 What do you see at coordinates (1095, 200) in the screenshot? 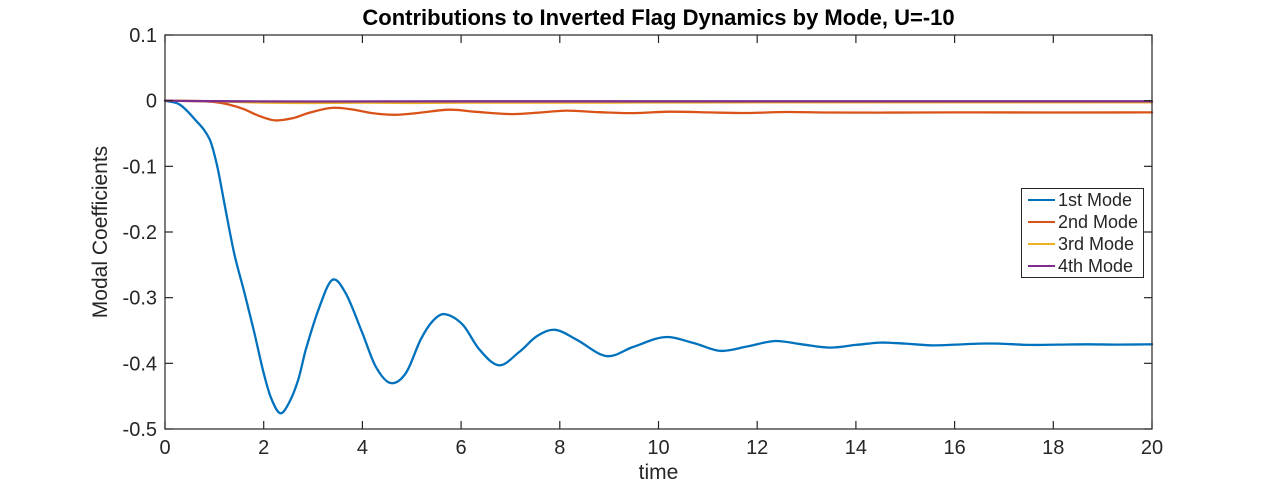
I see `legend-label: 1st Mode` at bounding box center [1095, 200].